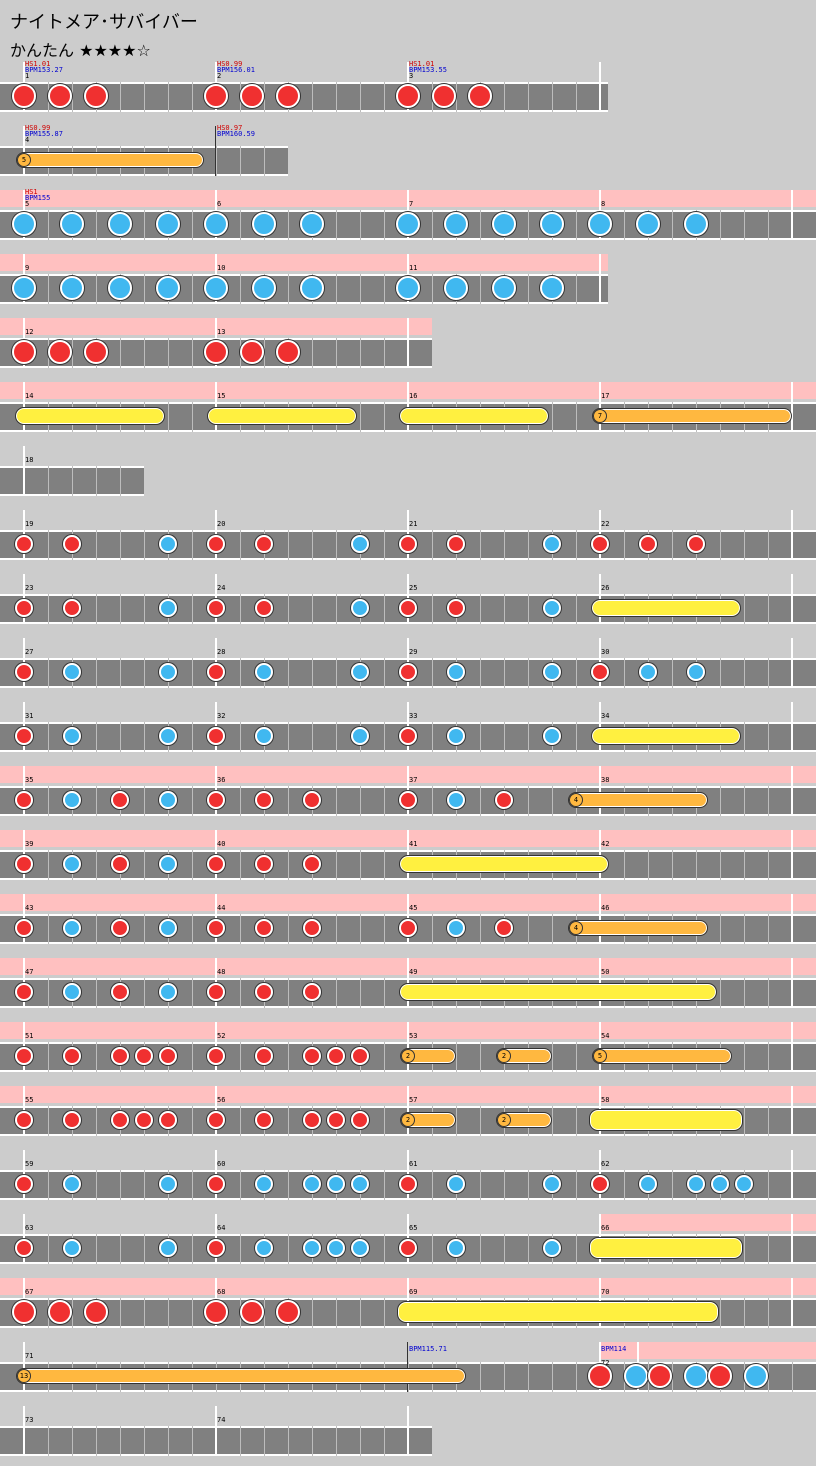 The width and height of the screenshot is (816, 1466). I want to click on bpm-label: BPM153.27, so click(44, 70).